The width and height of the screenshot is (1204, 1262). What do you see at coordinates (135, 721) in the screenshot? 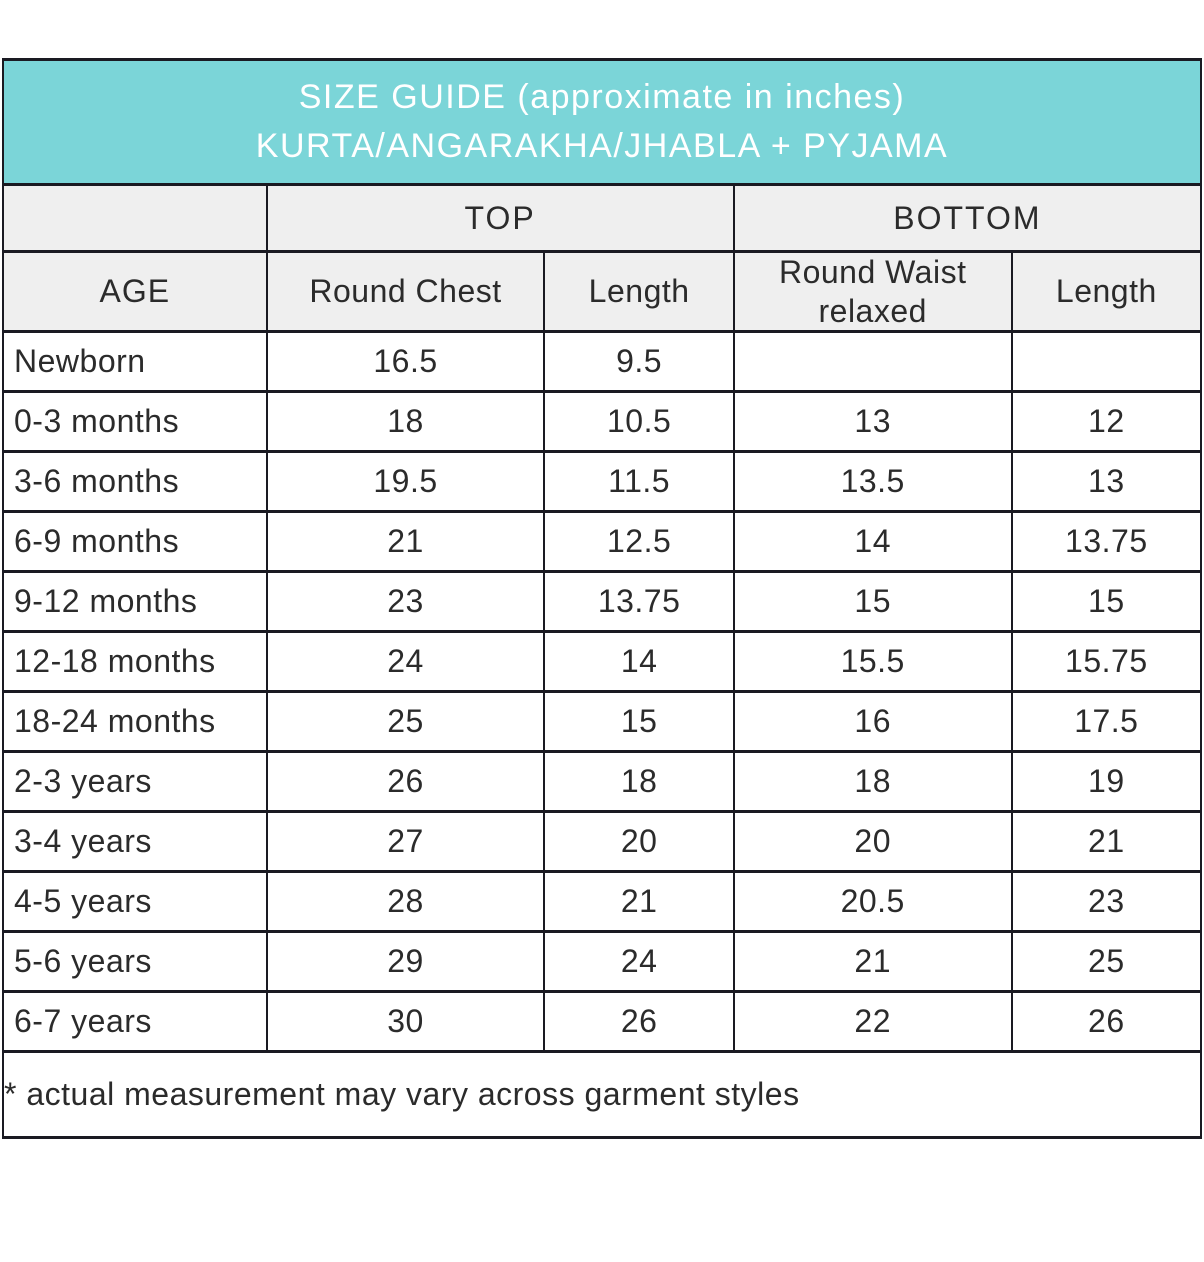
I see `age-cell: 18-24 months` at bounding box center [135, 721].